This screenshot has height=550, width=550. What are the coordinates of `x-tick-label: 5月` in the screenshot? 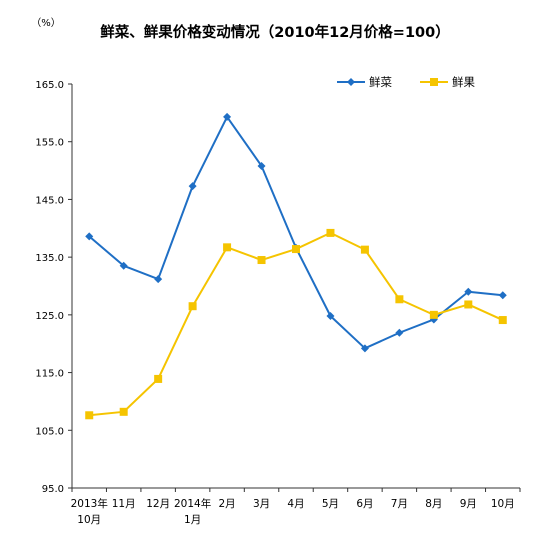 It's located at (330, 504).